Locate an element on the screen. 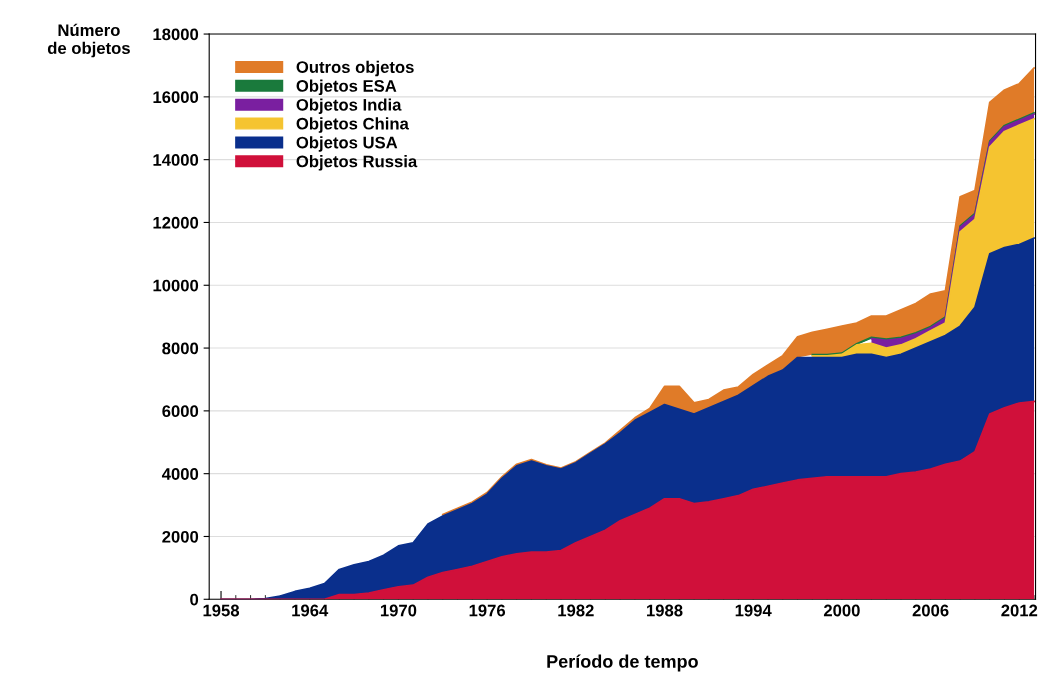 The height and width of the screenshot is (681, 1046). y-tick-label: 18000 is located at coordinates (176, 34).